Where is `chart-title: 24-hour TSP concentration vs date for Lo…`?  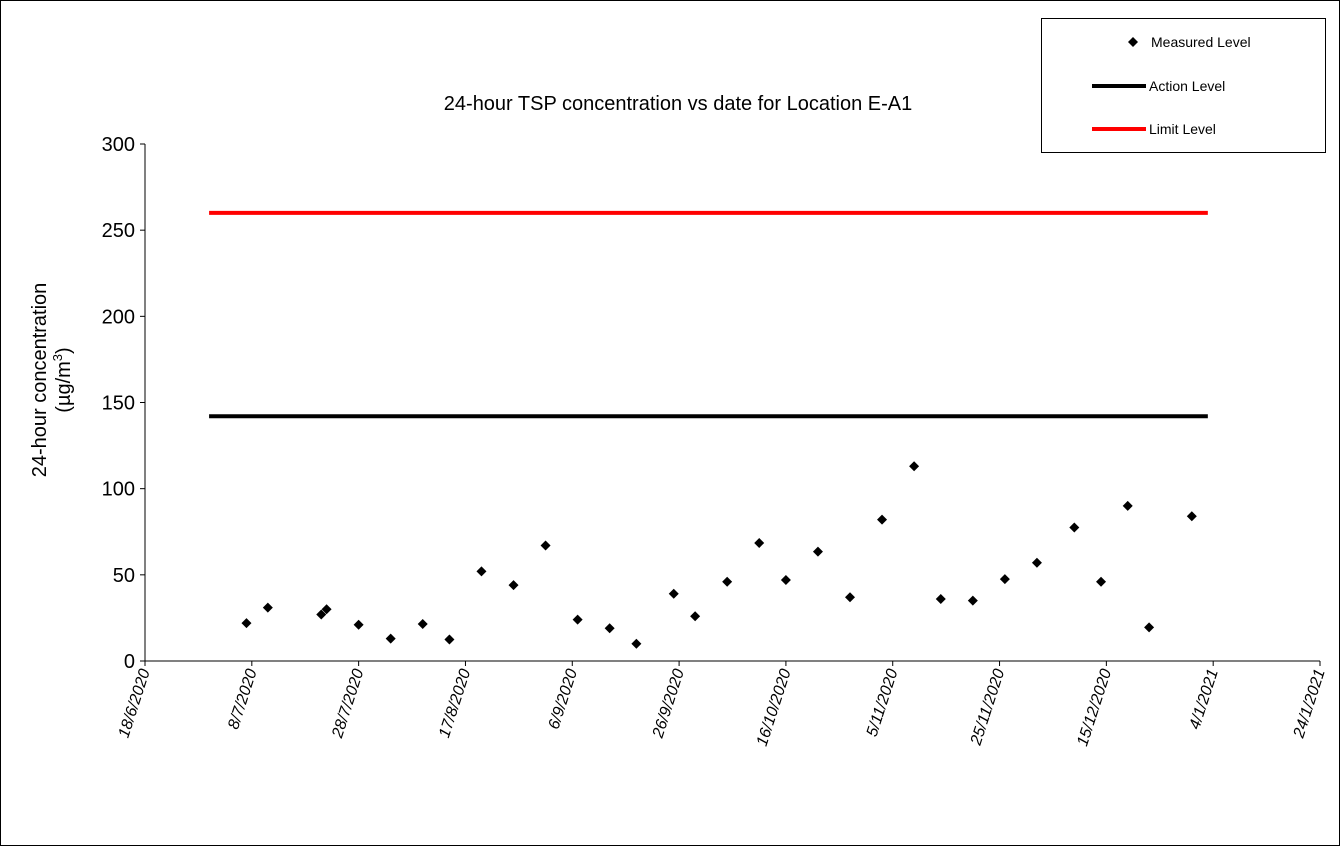
chart-title: 24-hour TSP concentration vs date for Lo… is located at coordinates (678, 104).